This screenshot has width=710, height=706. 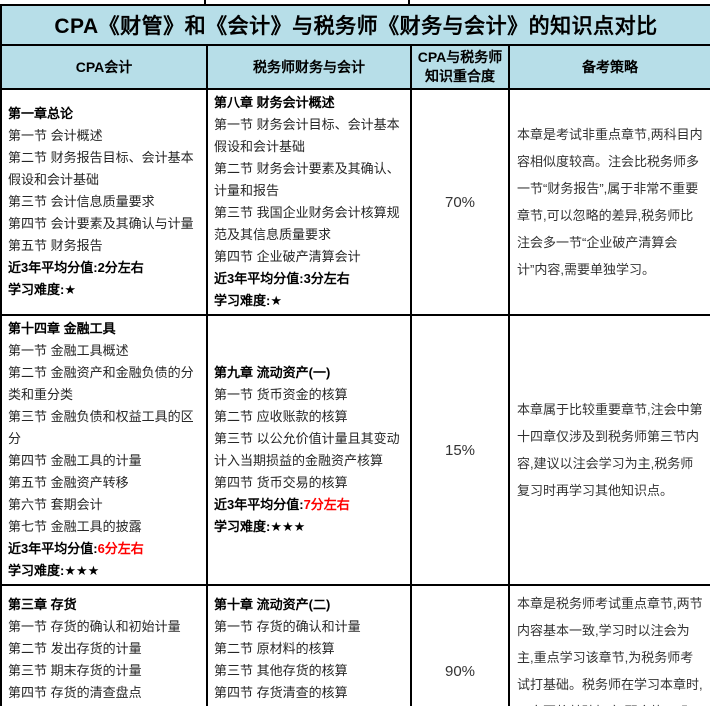 I want to click on section-item: 第三节 以公允价值计量且其变动计入当期损益的金融资产核算, so click(x=307, y=449).